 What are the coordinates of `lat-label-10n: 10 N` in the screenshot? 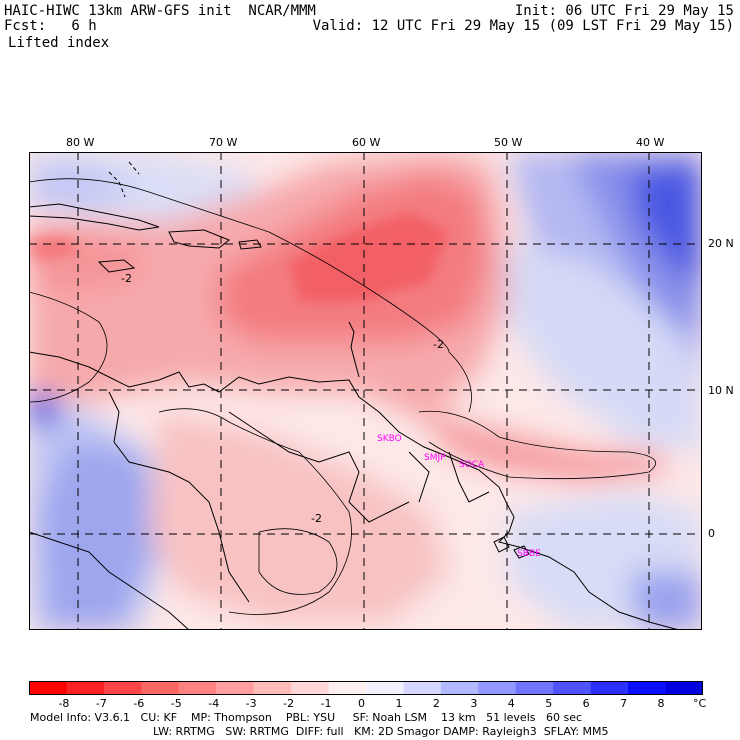 It's located at (721, 390).